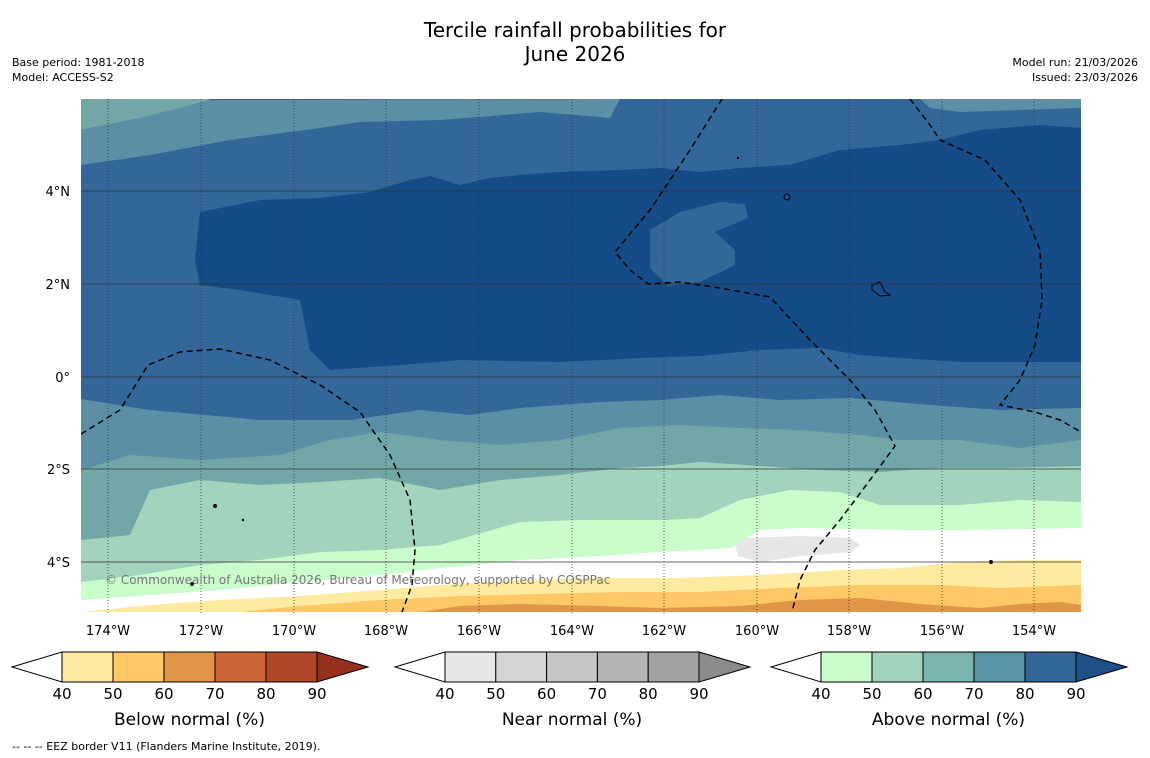 This screenshot has height=758, width=1150. I want to click on colorbar-above-normal: 40 50 60 70 80 90 Above normal (%), so click(949, 690).